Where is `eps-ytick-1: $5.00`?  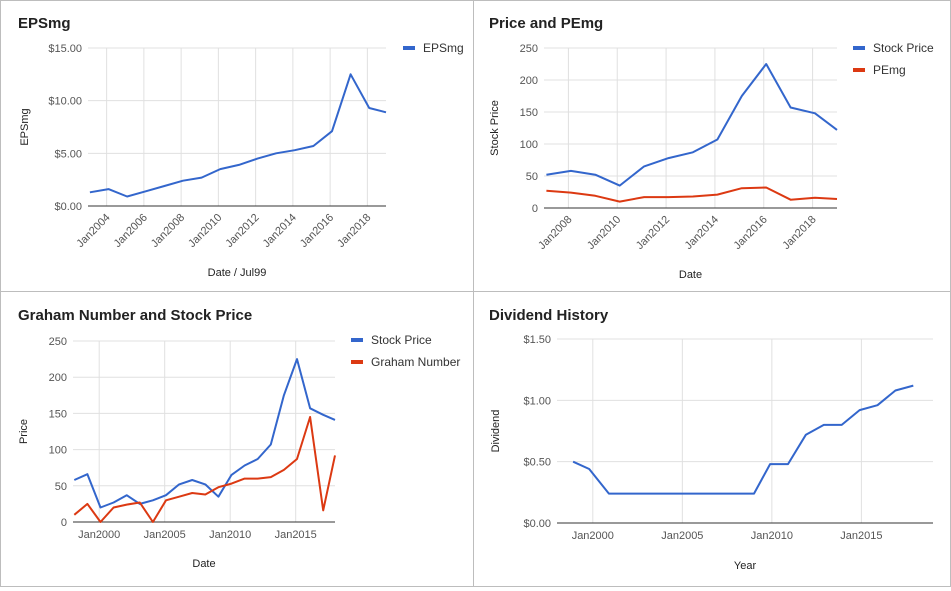
eps-ytick-1: $5.00 is located at coordinates (68, 154).